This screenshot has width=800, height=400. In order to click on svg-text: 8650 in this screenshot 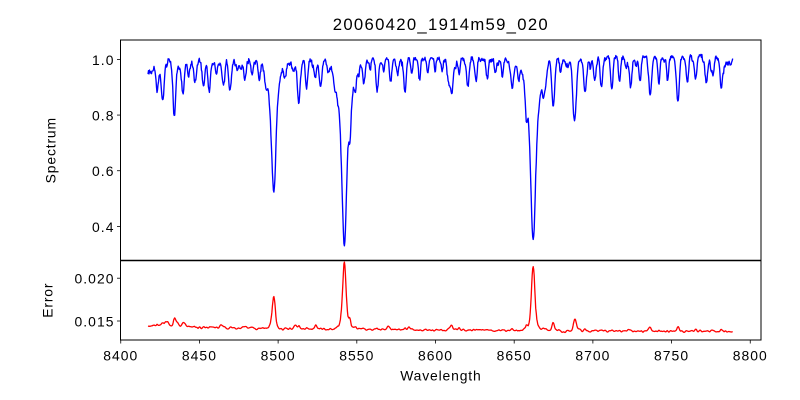, I will do `click(514, 356)`.